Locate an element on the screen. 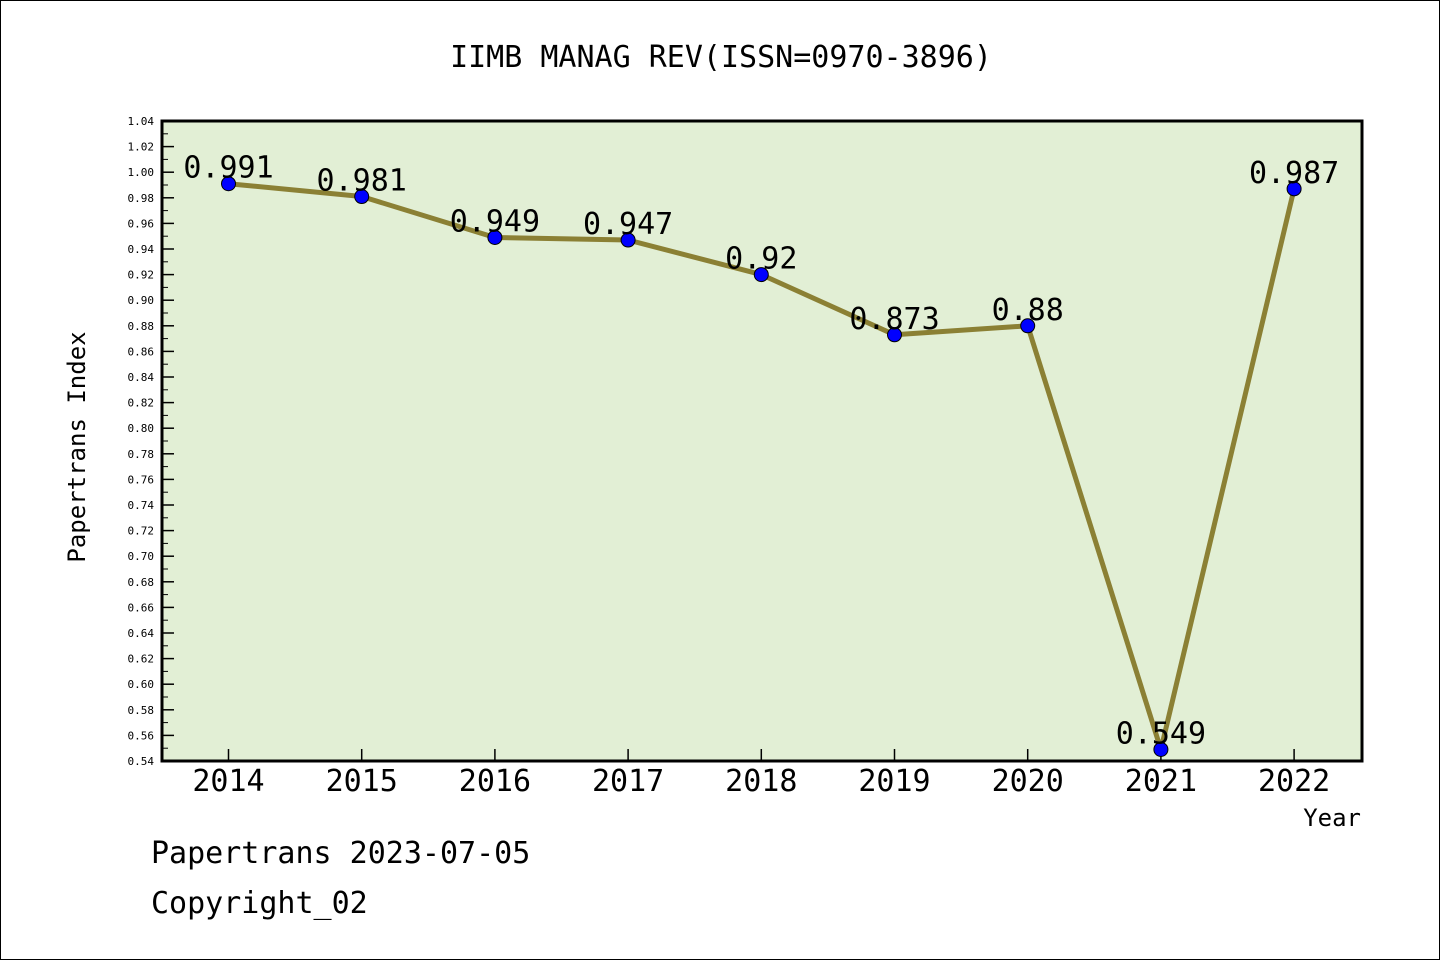  x-axis-label: Year is located at coordinates (1332, 818).